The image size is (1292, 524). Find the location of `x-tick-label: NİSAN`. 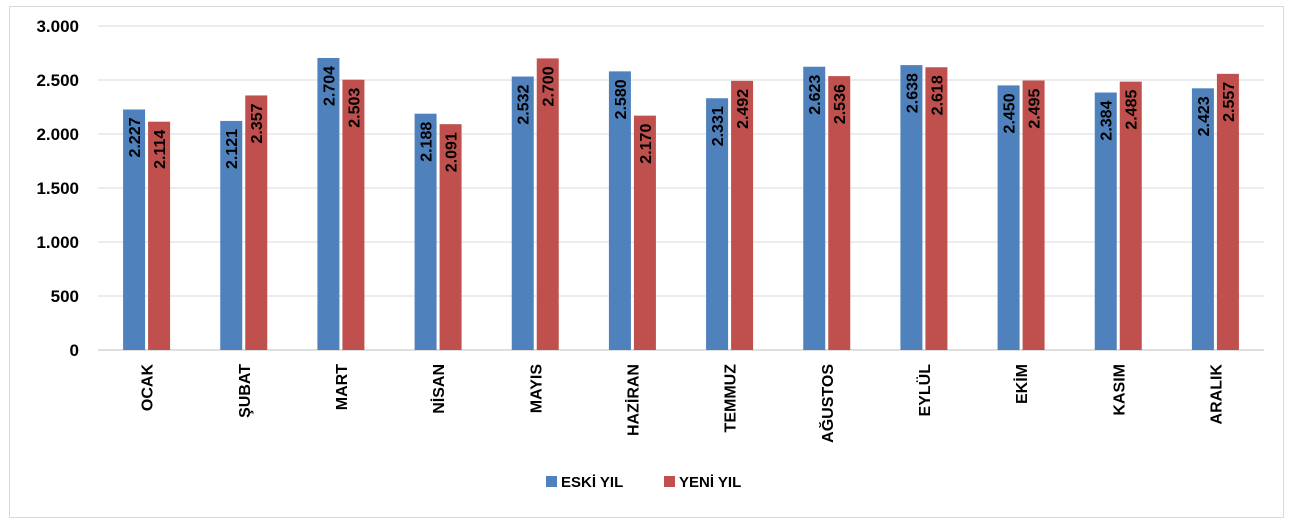

x-tick-label: NİSAN is located at coordinates (439, 389).